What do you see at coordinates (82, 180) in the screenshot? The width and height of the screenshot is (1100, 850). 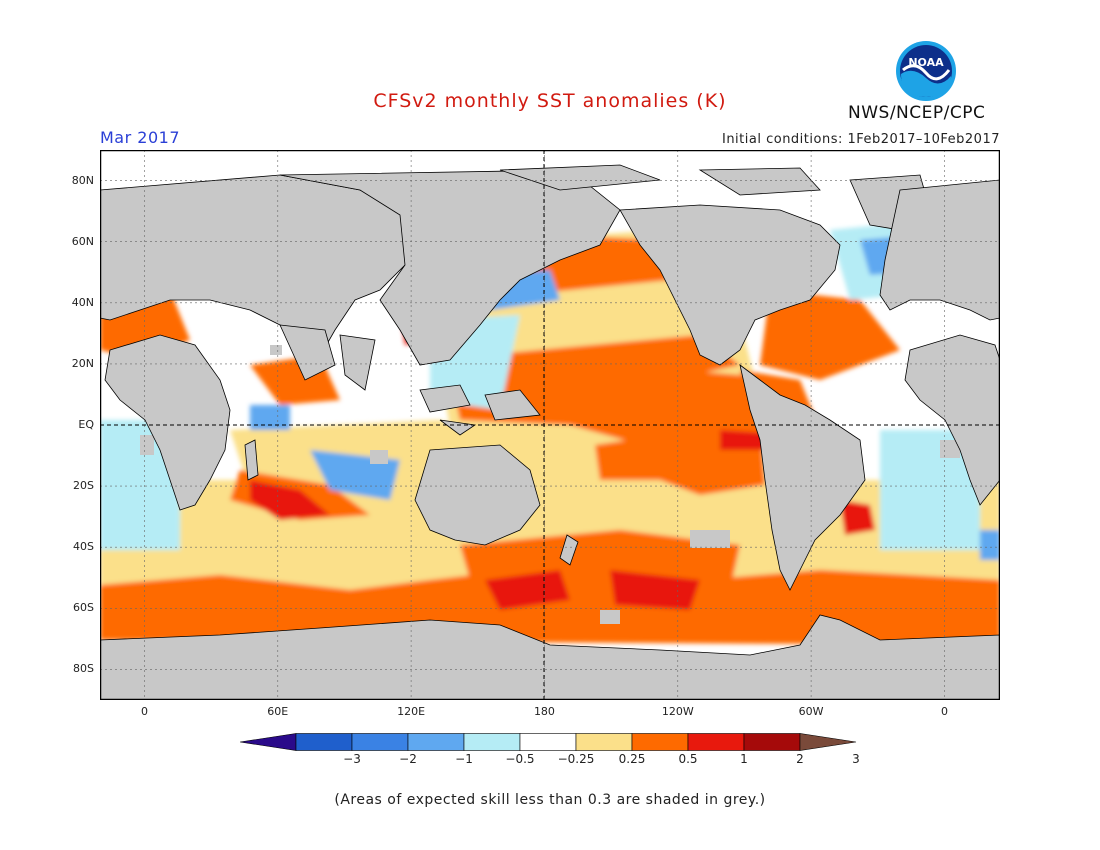 I see `lat-tick-label: 80N` at bounding box center [82, 180].